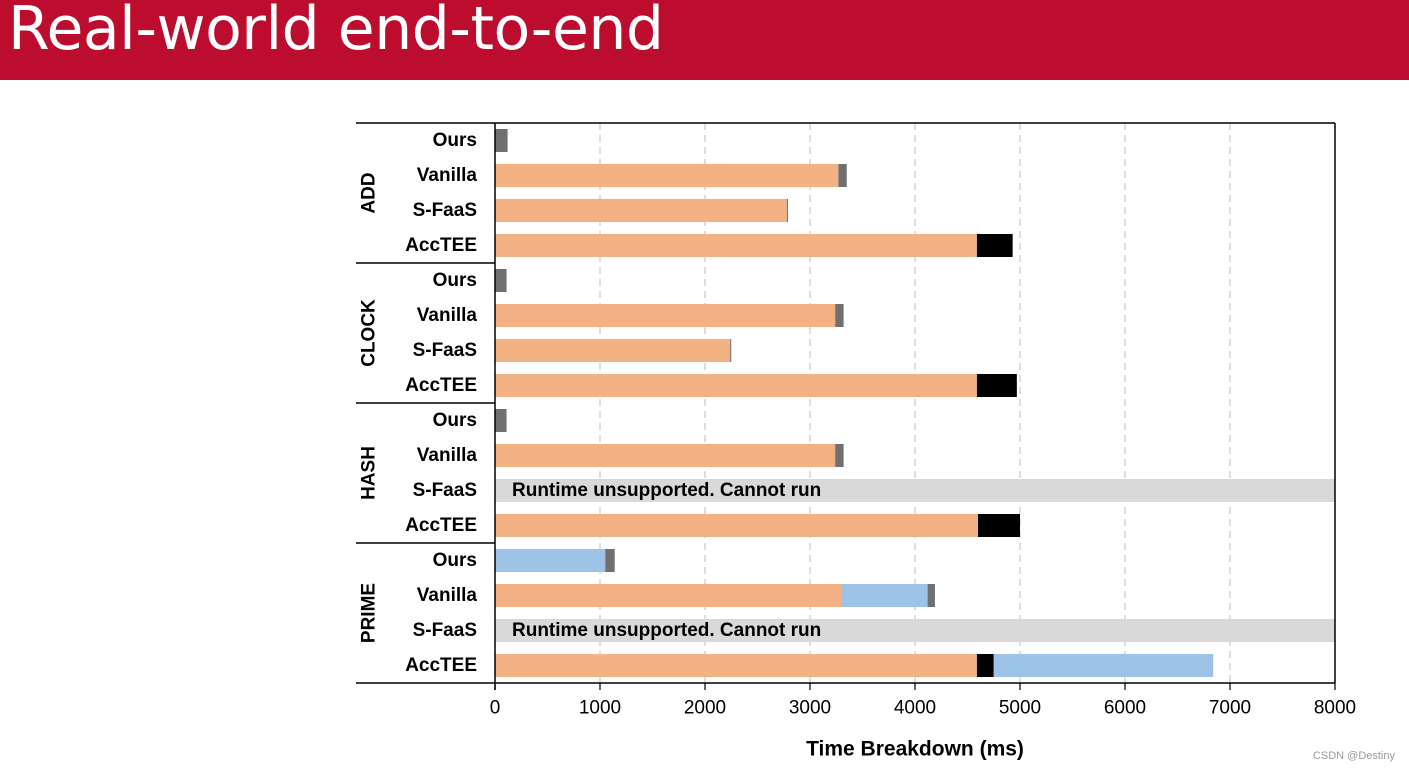 The width and height of the screenshot is (1409, 772). Describe the element at coordinates (1335, 708) in the screenshot. I see `x-tick-label: 8000` at that location.